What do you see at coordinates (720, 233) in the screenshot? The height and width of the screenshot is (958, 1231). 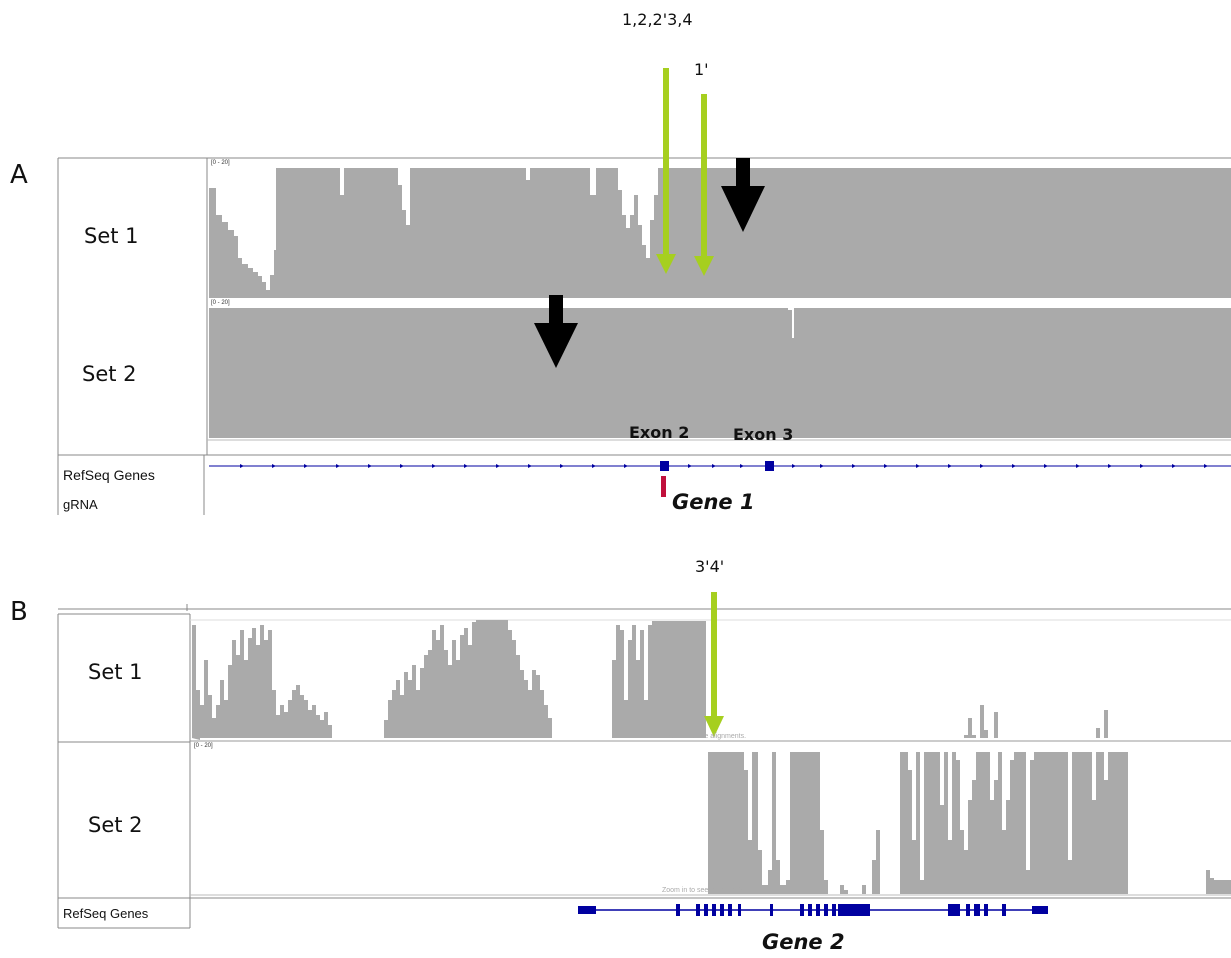 I see `coverage-a-set1` at bounding box center [720, 233].